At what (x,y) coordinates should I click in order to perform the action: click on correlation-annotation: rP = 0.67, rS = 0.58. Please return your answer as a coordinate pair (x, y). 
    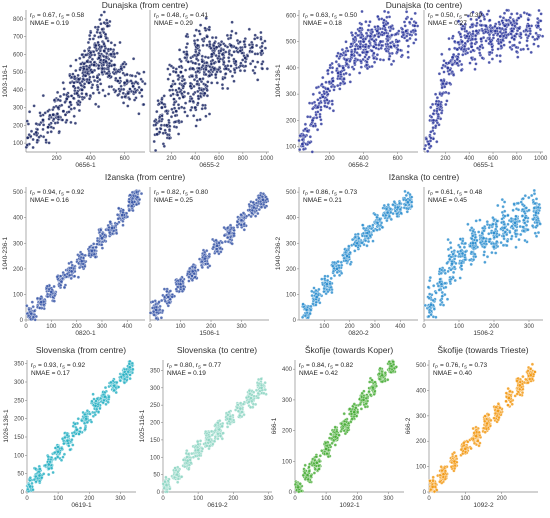
    Looking at the image, I should click on (57, 16).